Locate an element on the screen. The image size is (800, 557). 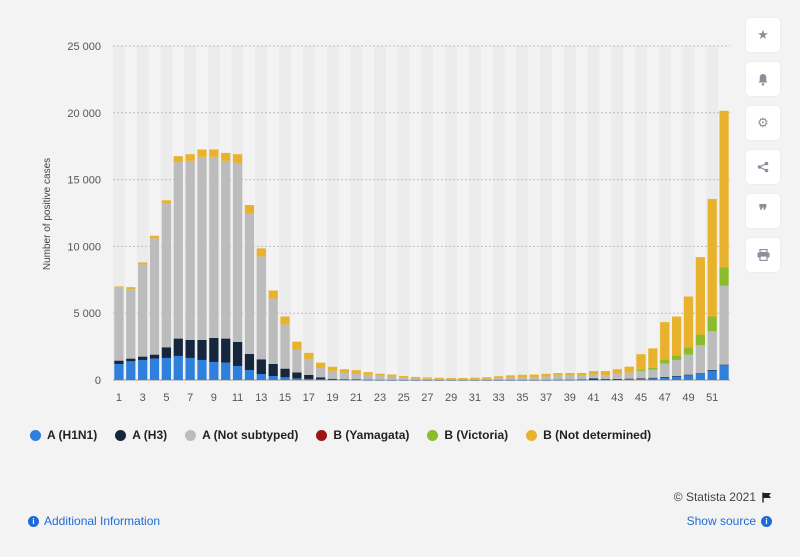
legend-item-a-not-subtyped: A (Not subtyped) is located at coordinates (241, 435).